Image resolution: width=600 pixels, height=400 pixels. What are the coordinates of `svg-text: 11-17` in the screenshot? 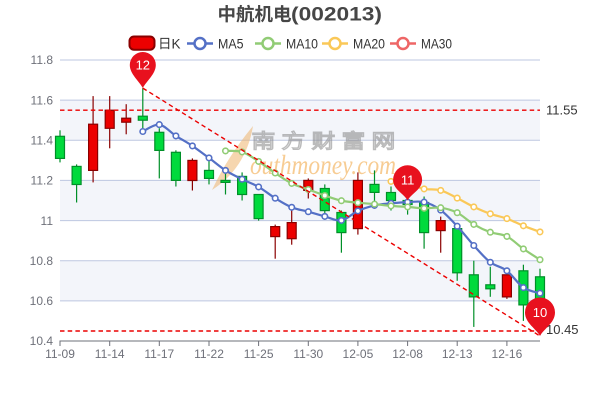 It's located at (159, 354).